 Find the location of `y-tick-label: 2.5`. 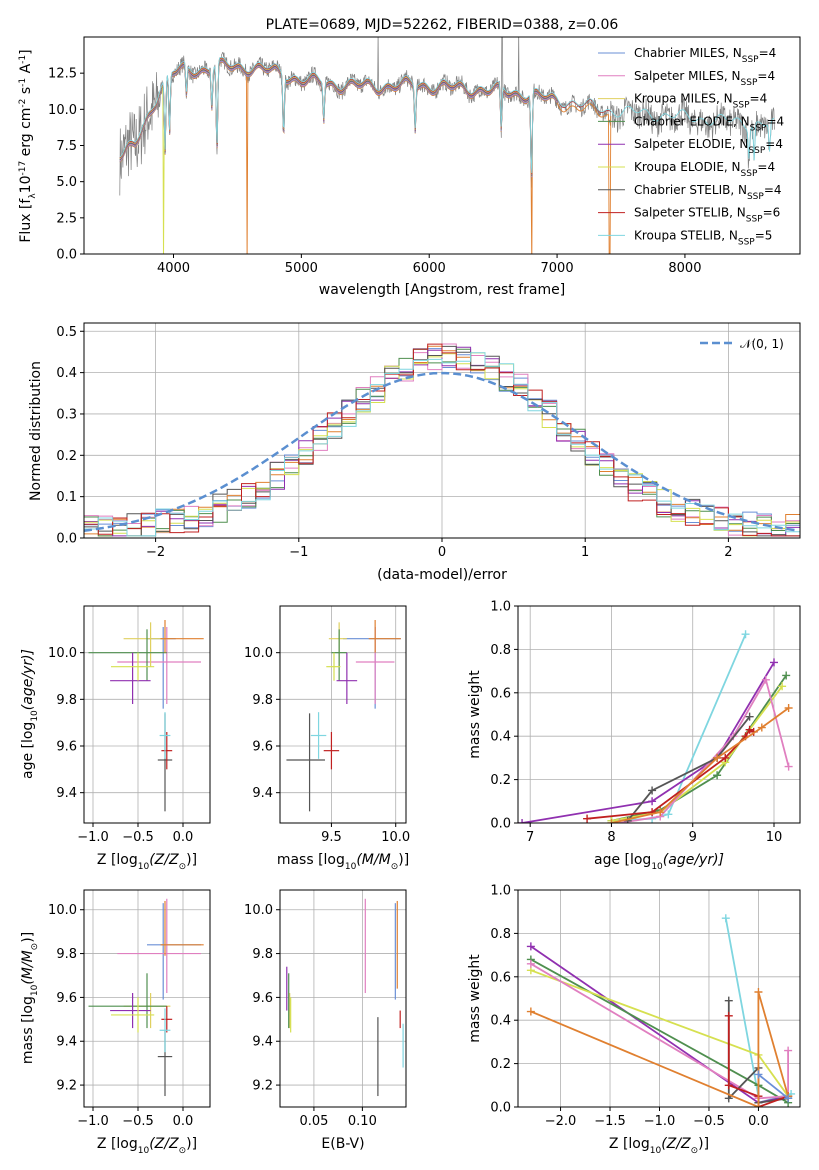

y-tick-label: 2.5 is located at coordinates (66, 218).